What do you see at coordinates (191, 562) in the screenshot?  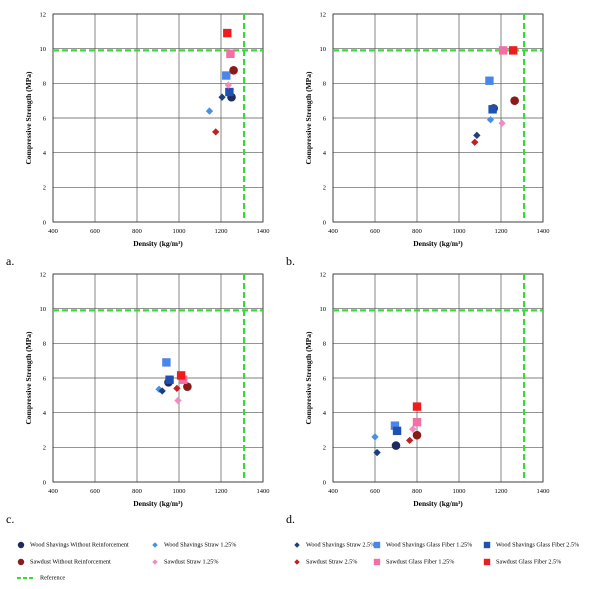 I see `legend-label: Sawdust Straw 1.25%` at bounding box center [191, 562].